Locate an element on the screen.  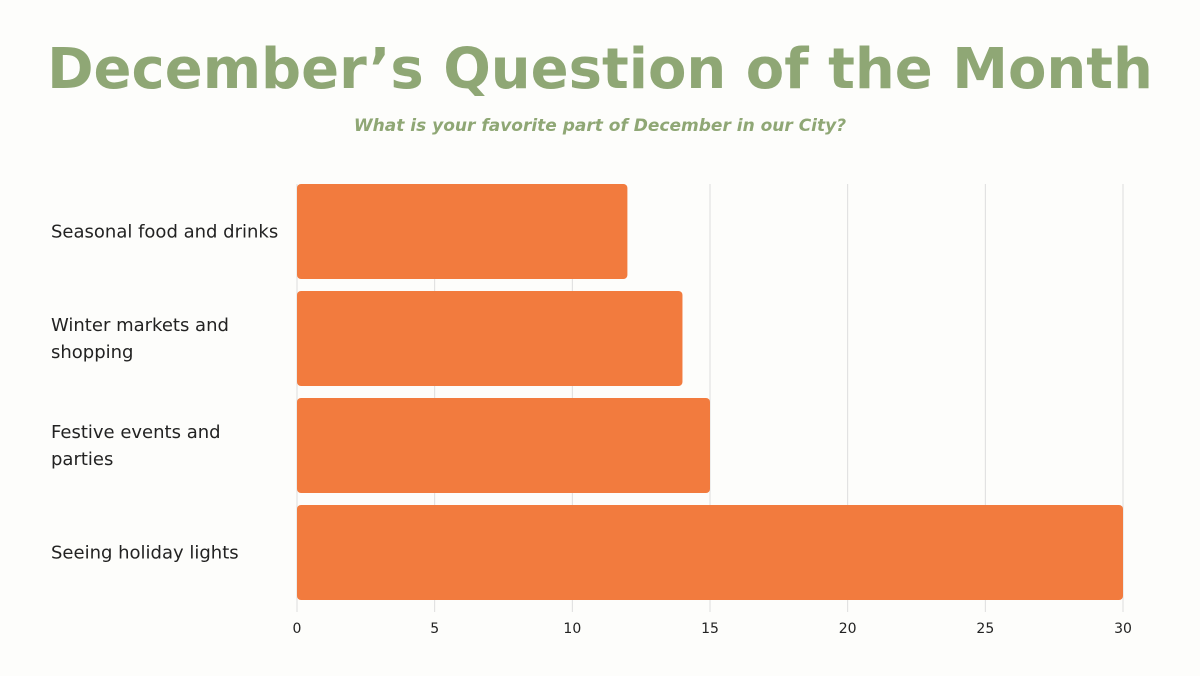
category-label: Seeing holiday lights is located at coordinates (145, 553).